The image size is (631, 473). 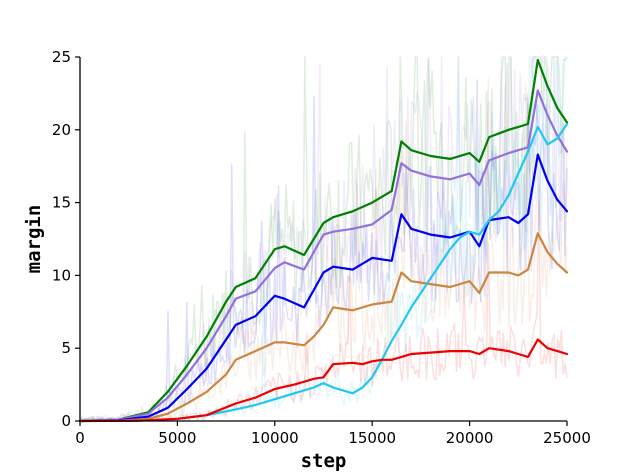 I want to click on y-axis-title: margin, so click(x=34, y=239).